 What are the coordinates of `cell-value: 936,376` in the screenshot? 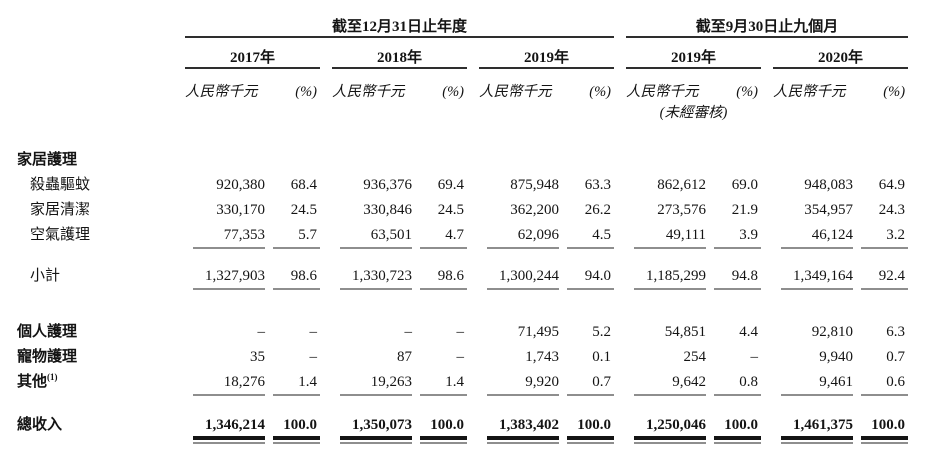 It's located at (387, 185).